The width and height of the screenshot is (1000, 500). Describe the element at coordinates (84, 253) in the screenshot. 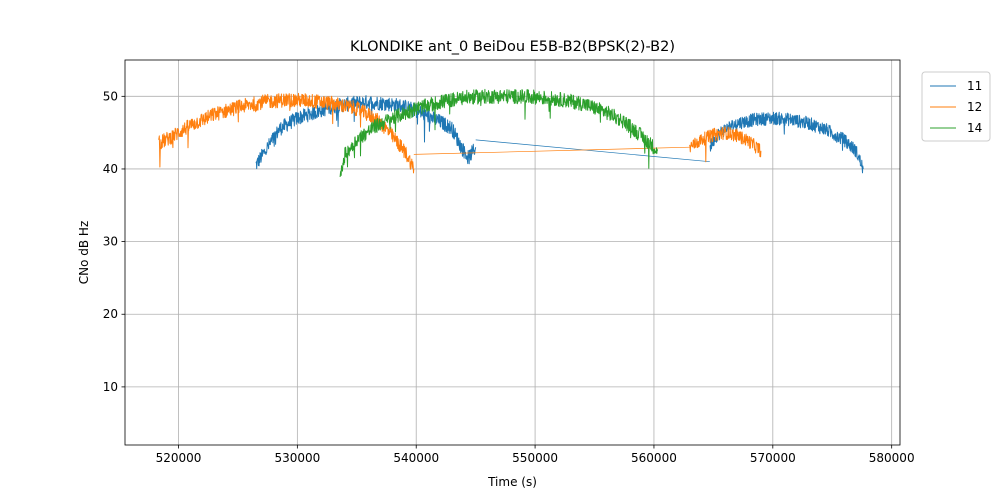

I see `y-axis-label: CNo dB Hz` at that location.